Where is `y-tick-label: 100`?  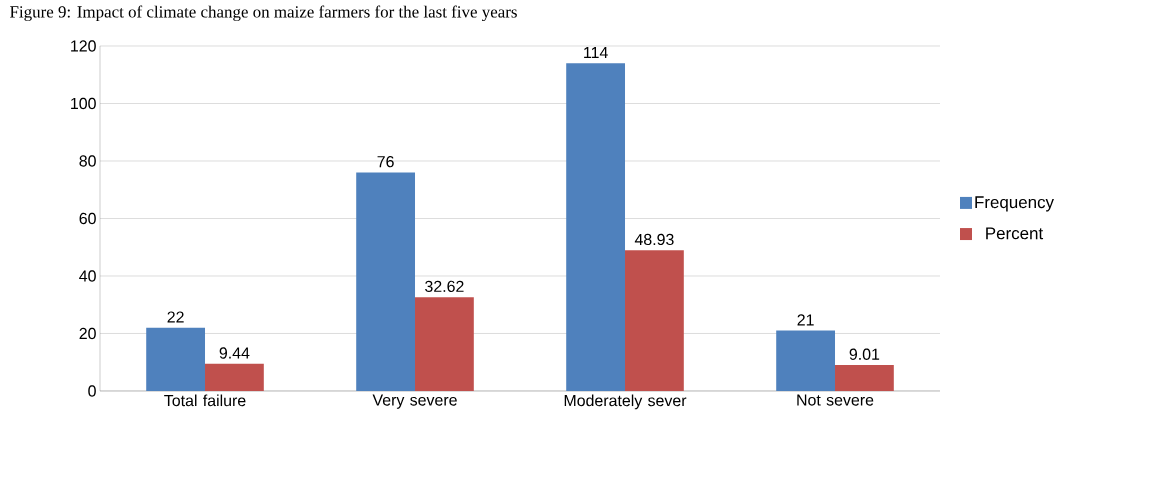
y-tick-label: 100 is located at coordinates (83, 103).